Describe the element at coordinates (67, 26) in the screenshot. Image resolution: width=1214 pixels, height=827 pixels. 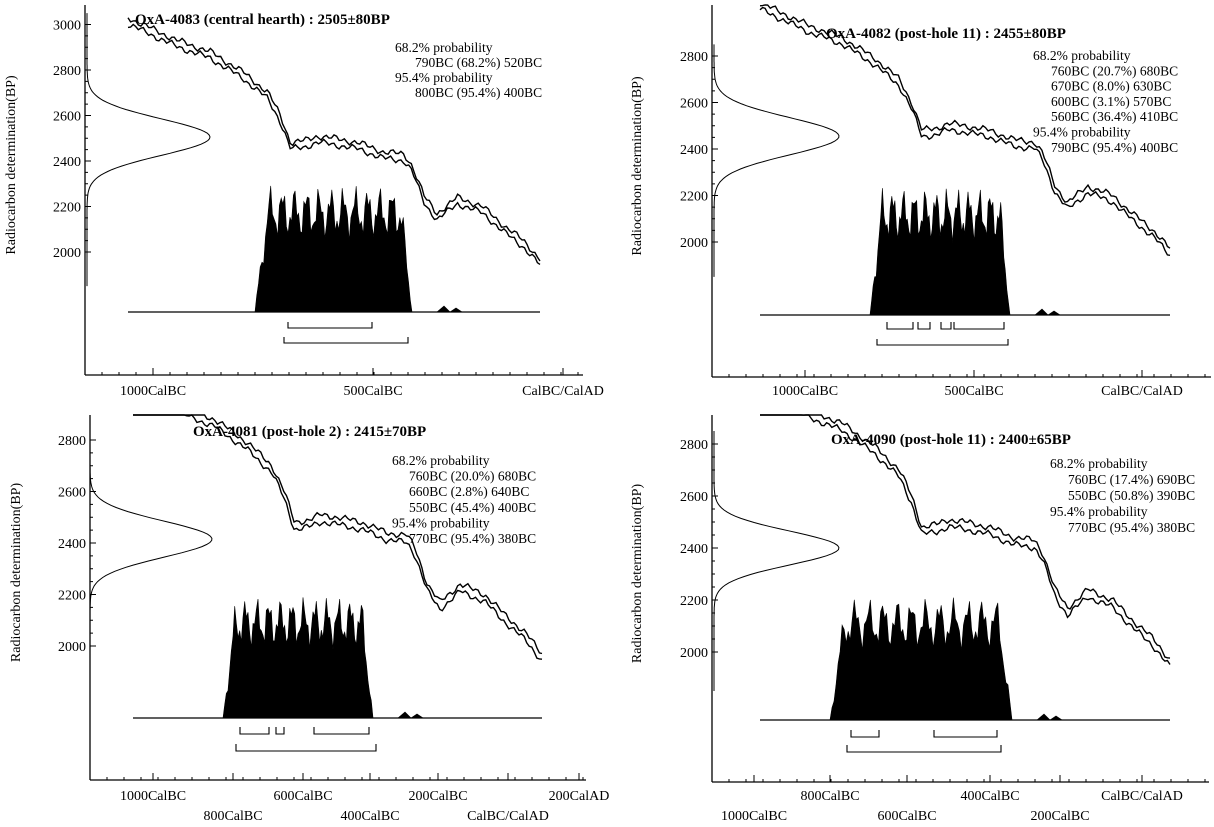
I see `y-tick-label: 3000` at that location.